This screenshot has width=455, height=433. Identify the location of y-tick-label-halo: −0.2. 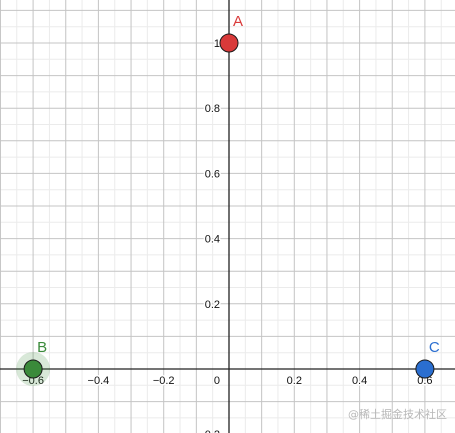
(209, 431).